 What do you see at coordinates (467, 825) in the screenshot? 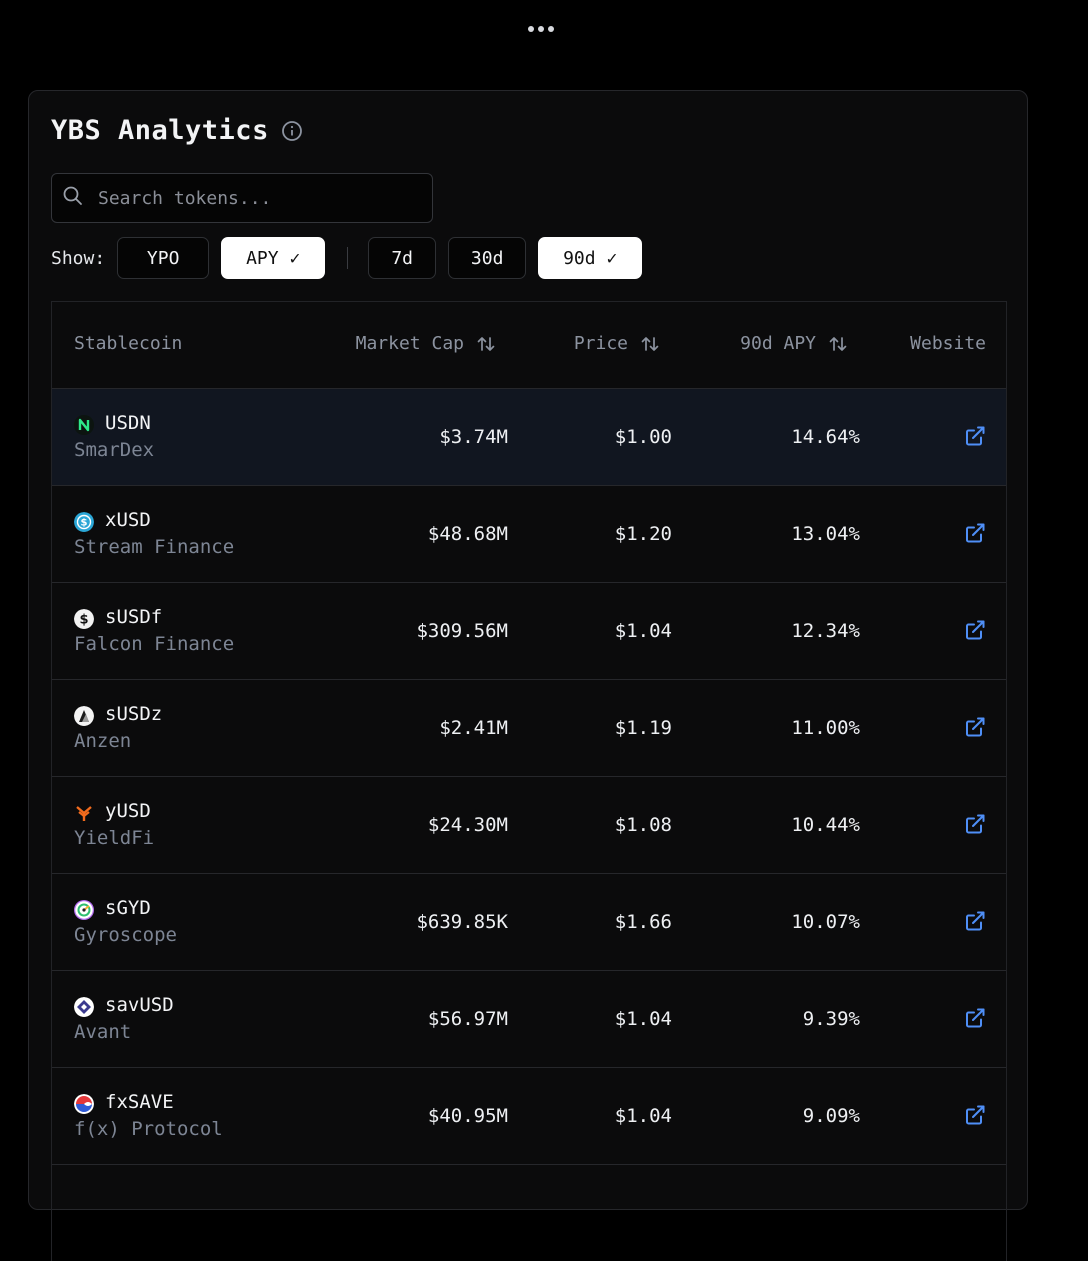
I see `market-cap-value: $24.30M` at bounding box center [467, 825].